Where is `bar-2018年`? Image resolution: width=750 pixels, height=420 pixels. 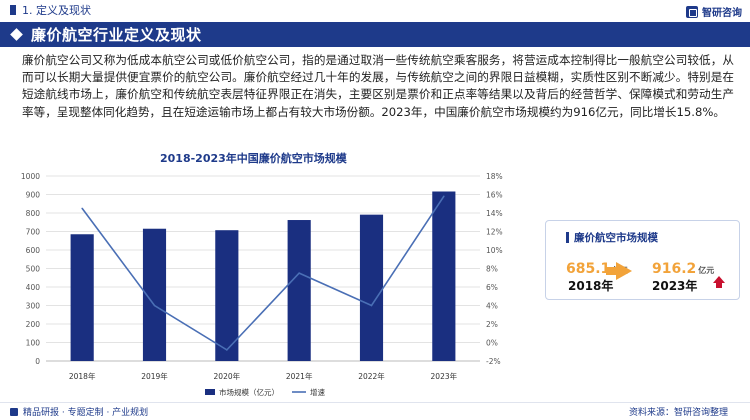
bar-2018年 is located at coordinates (82, 297).